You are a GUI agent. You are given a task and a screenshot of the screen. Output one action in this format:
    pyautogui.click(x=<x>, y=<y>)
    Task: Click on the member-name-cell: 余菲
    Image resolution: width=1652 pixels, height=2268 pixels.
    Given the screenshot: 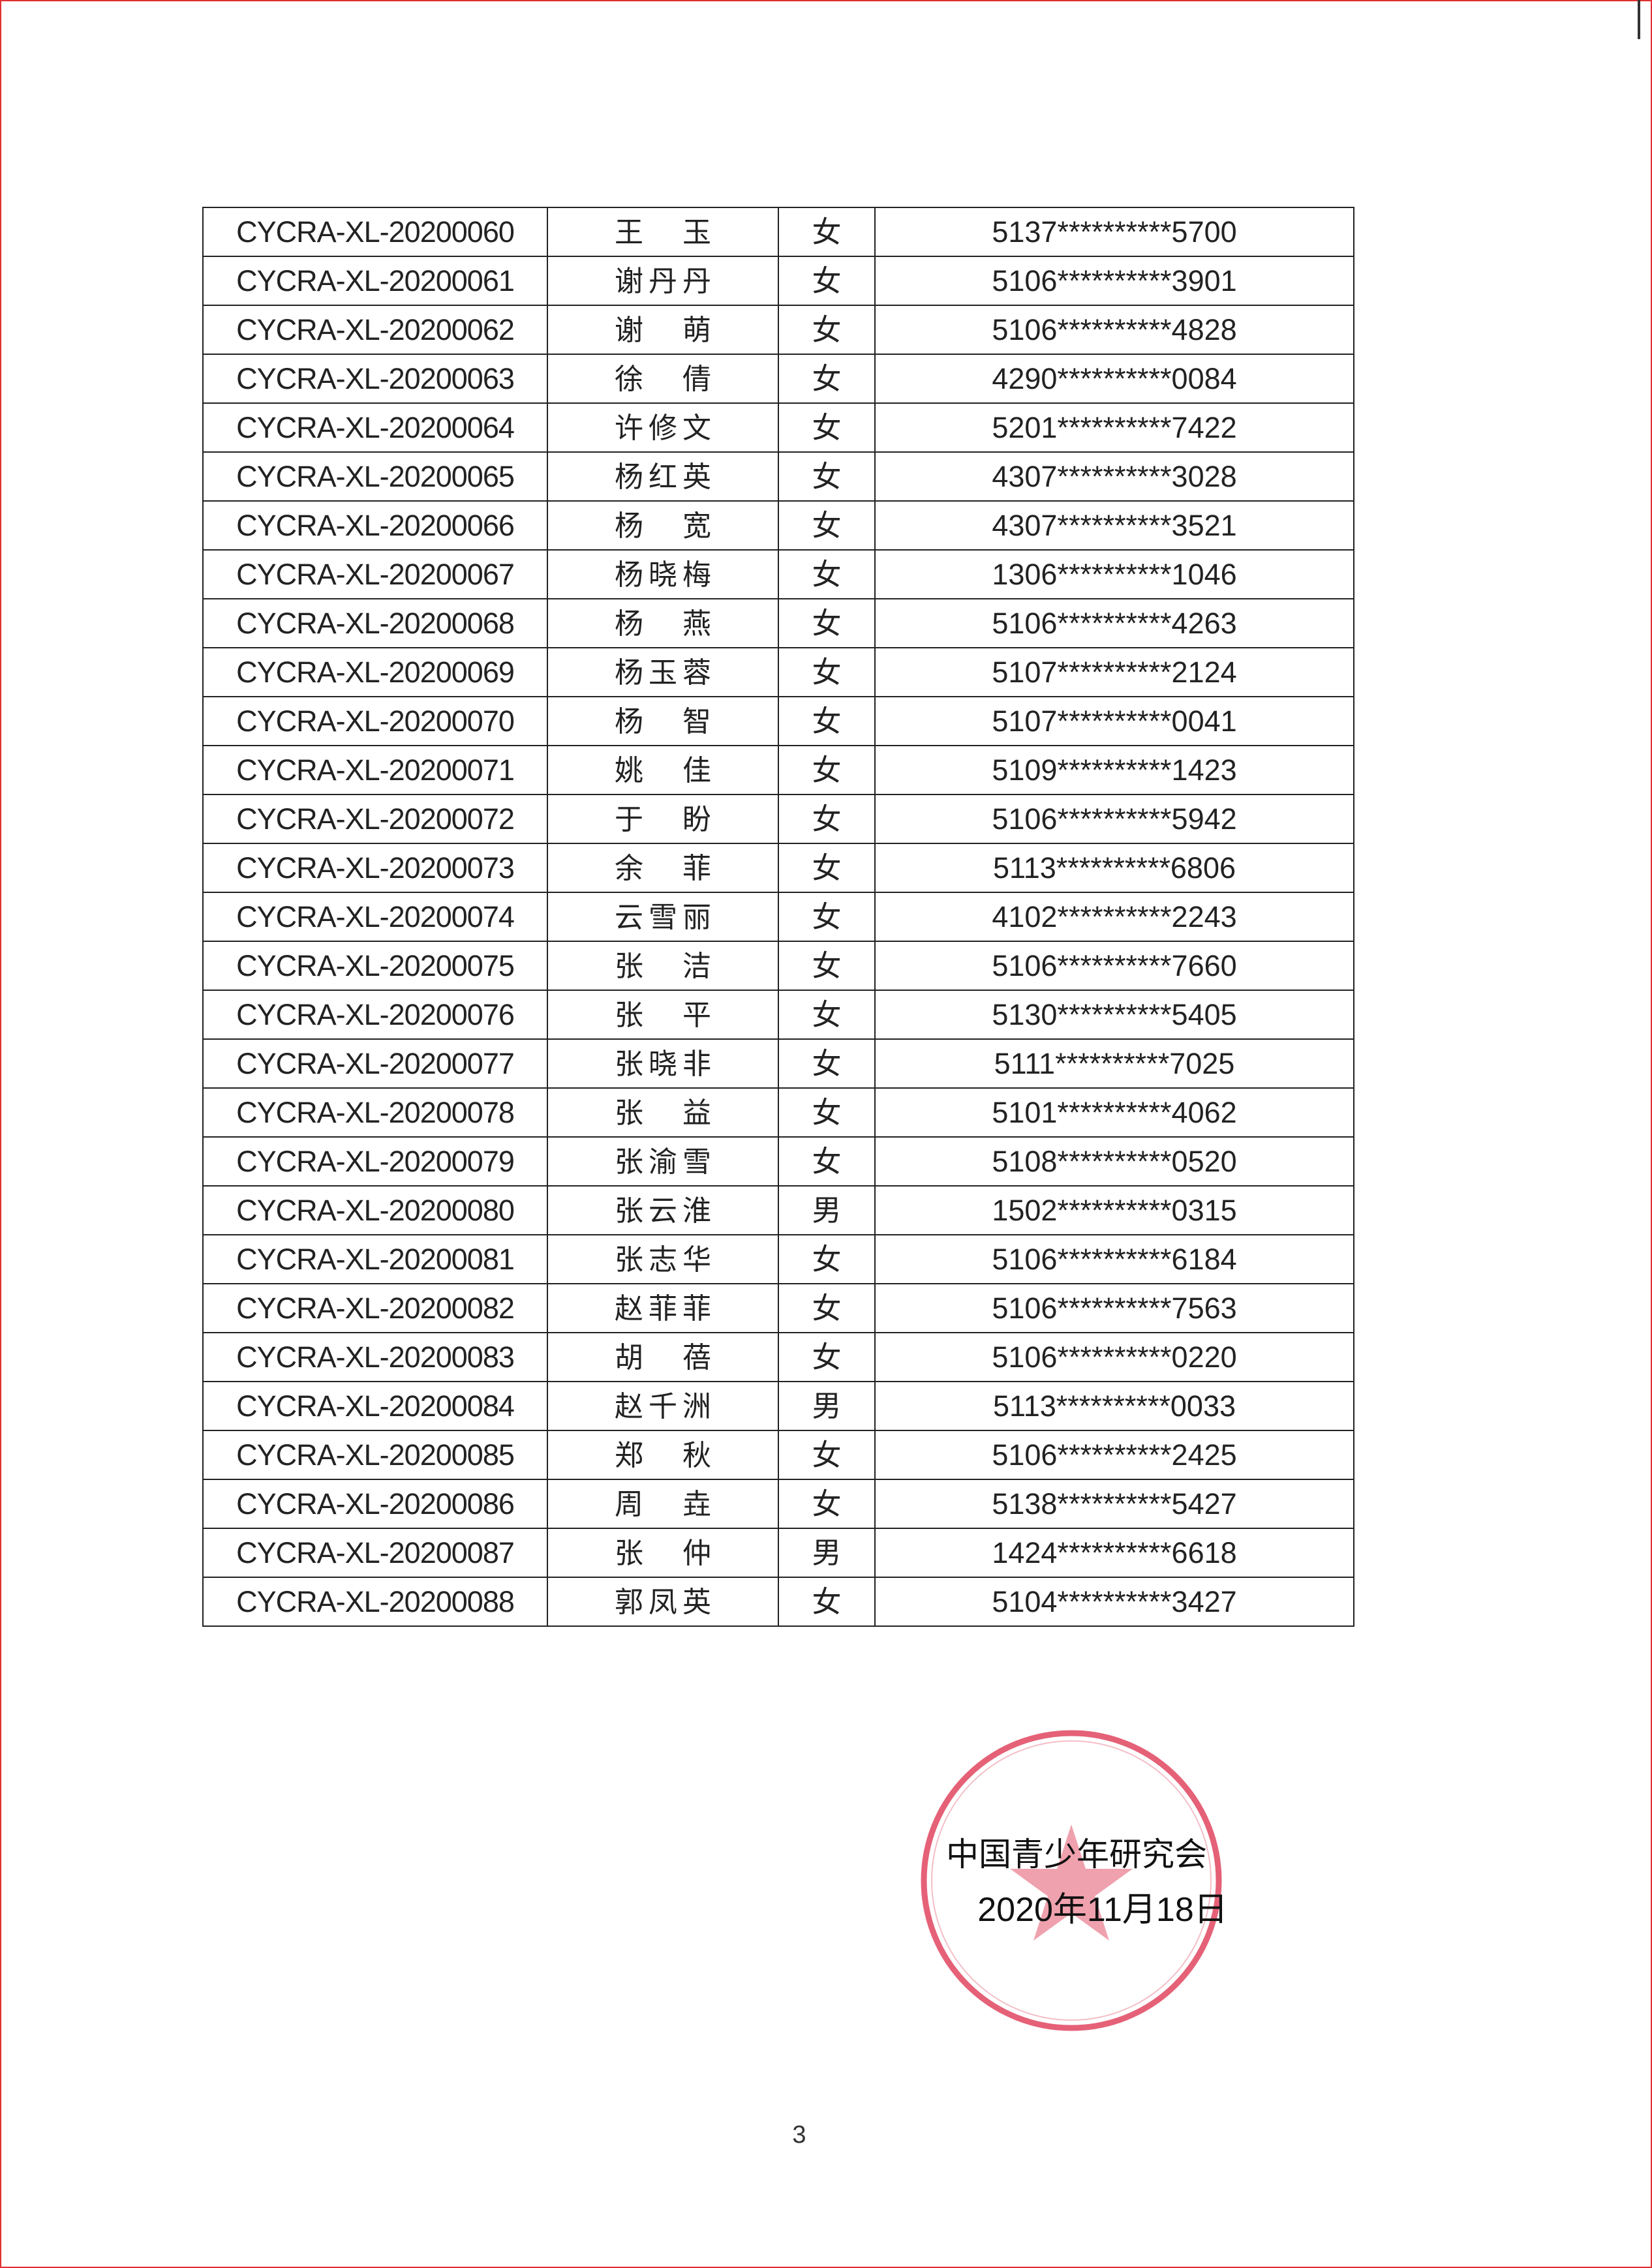 What is the action you would take?
    pyautogui.click(x=663, y=868)
    